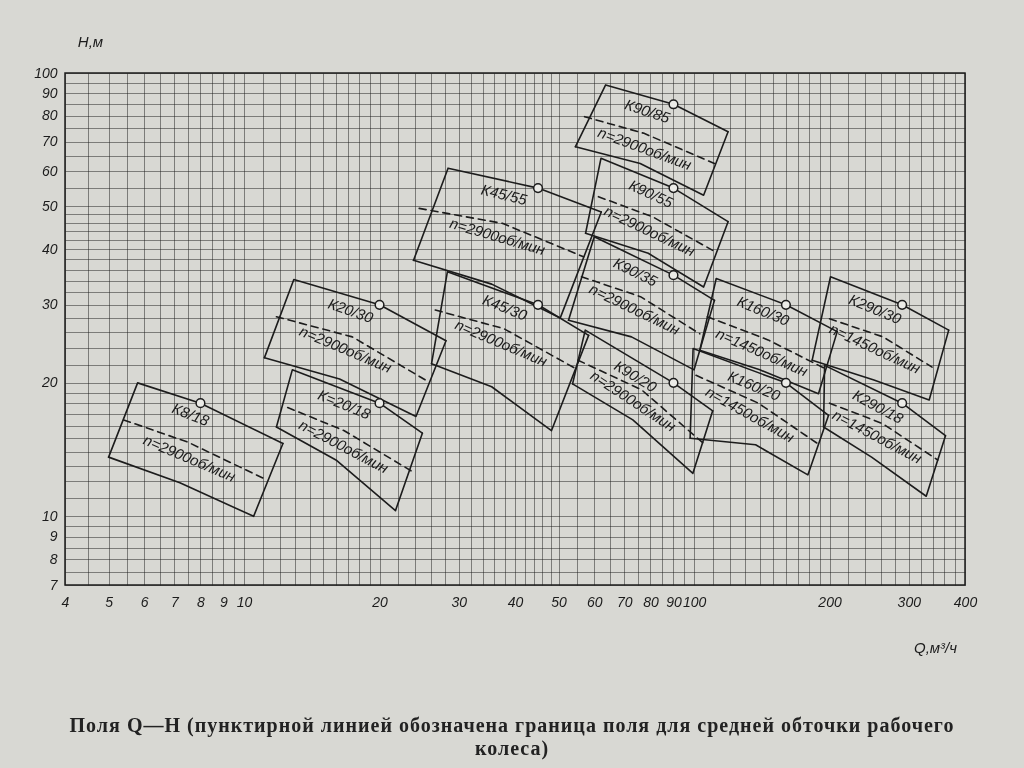 The width and height of the screenshot is (1024, 768). What do you see at coordinates (49, 304) in the screenshot?
I see `y-tick-label: 30` at bounding box center [49, 304].